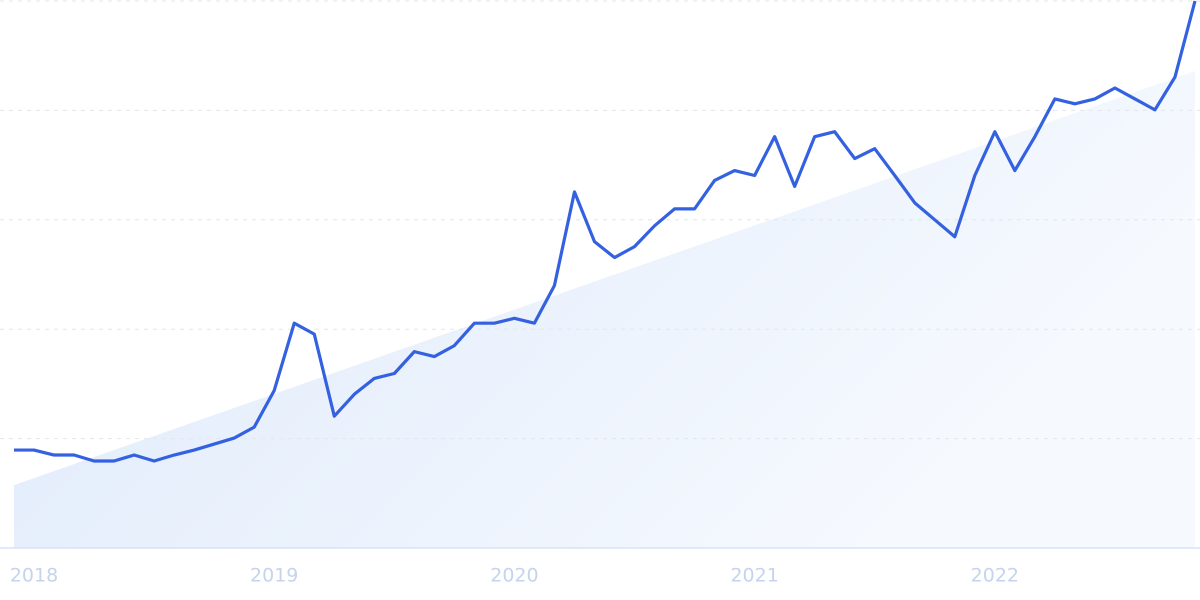  Describe the element at coordinates (514, 576) in the screenshot. I see `x-tick-label: 2020` at that location.